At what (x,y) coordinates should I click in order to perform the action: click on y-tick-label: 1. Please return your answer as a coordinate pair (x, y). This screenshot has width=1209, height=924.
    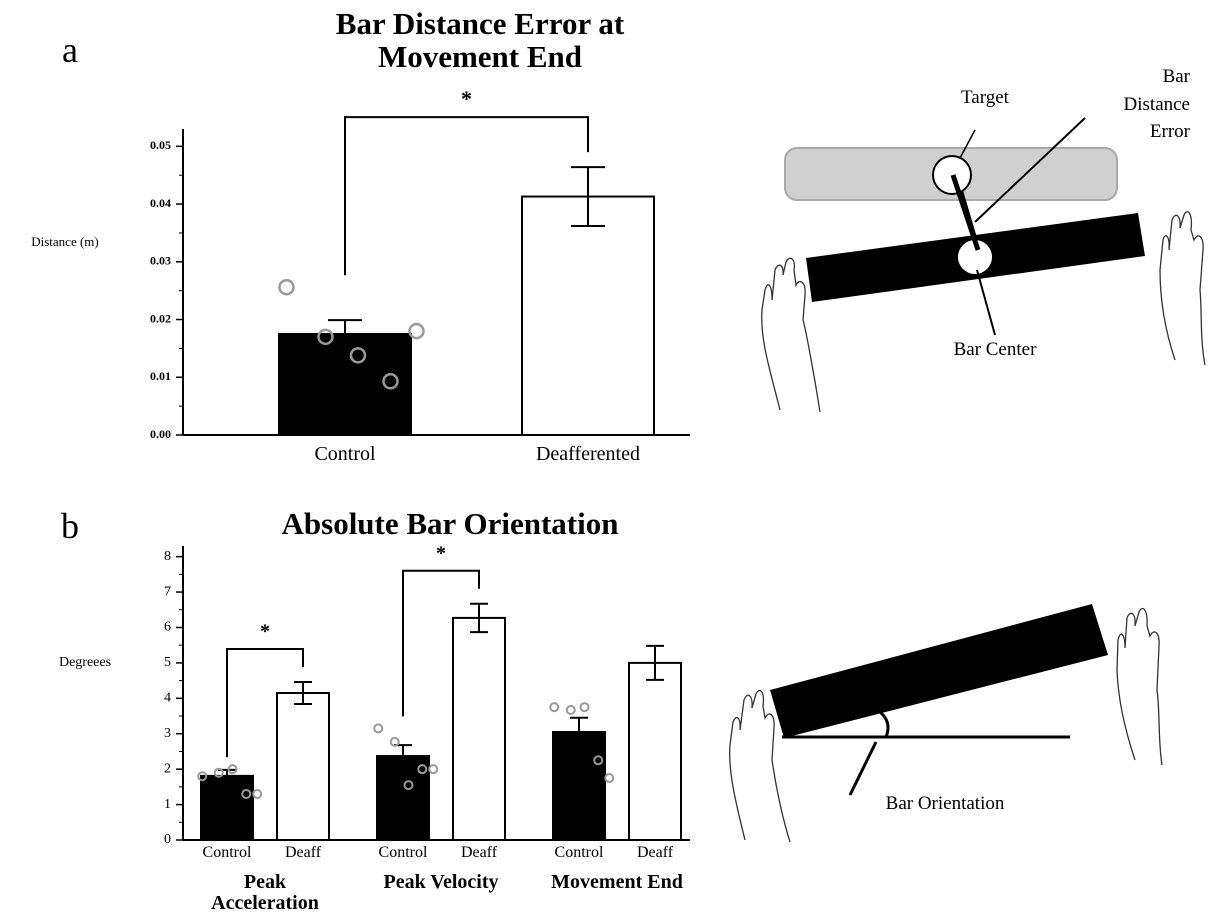
    Looking at the image, I should click on (167, 804).